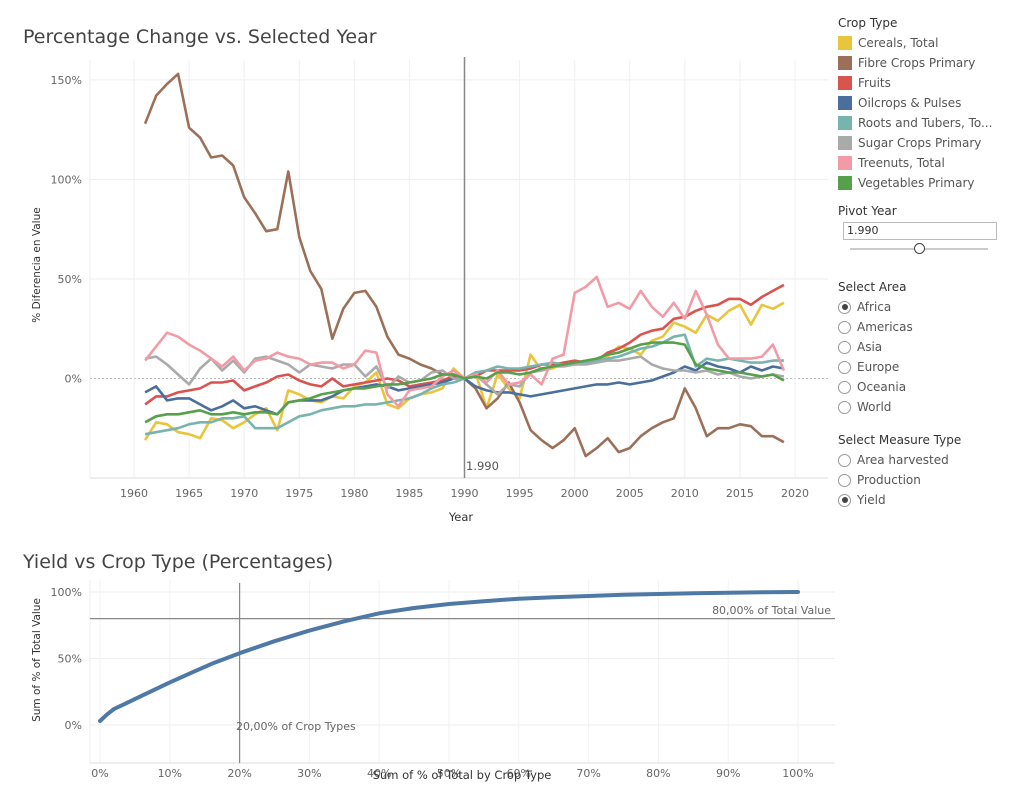 The width and height of the screenshot is (1013, 795). I want to click on bottom-y-tick-label: 100%, so click(66, 592).